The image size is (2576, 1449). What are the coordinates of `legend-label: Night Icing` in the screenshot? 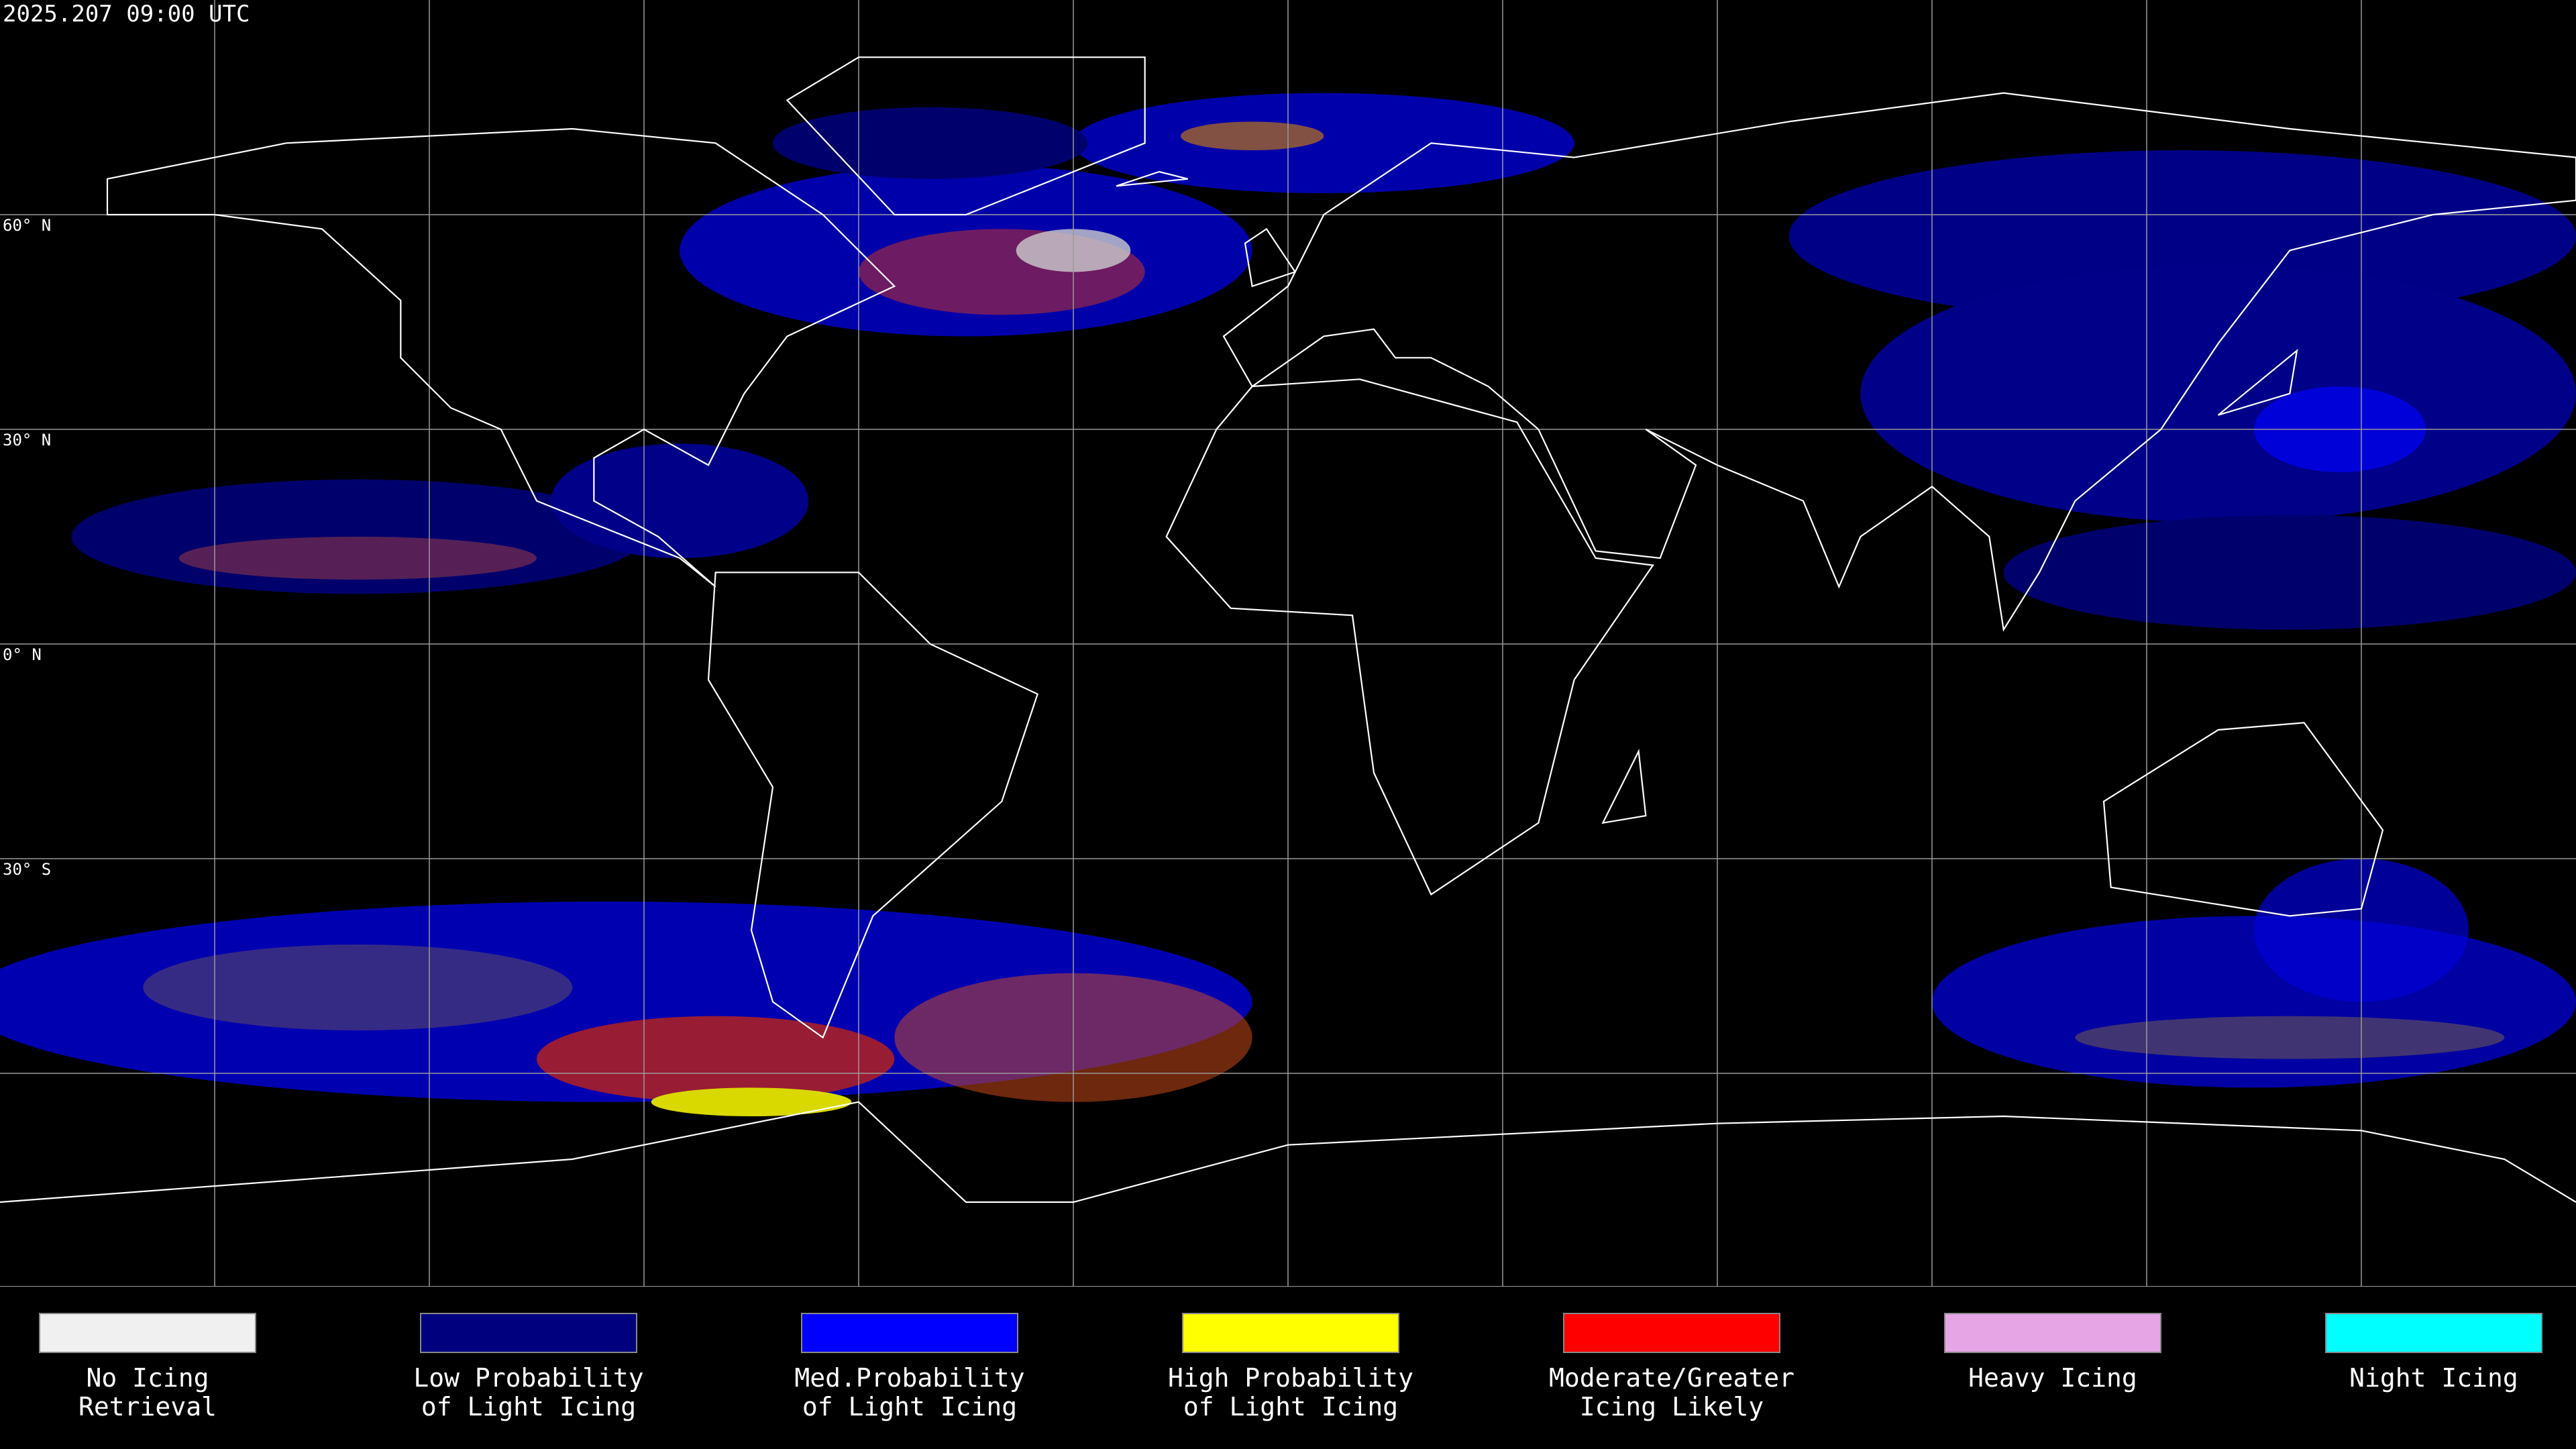 It's located at (2433, 1378).